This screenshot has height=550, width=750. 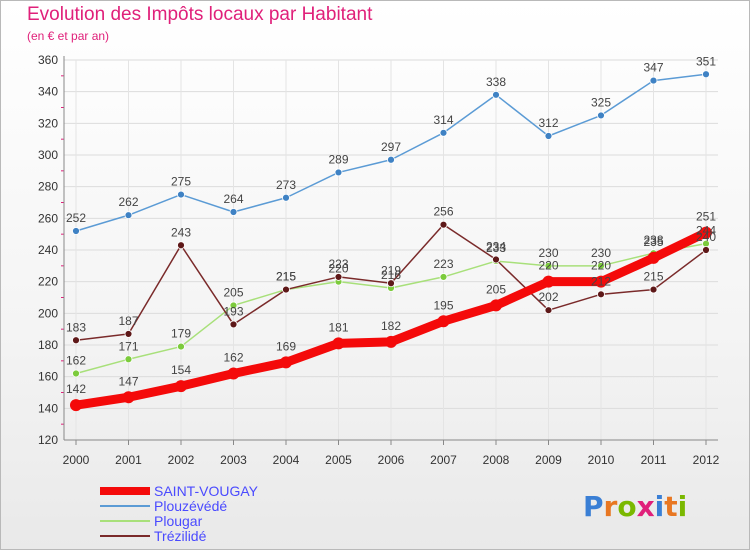 What do you see at coordinates (233, 358) in the screenshot?
I see `data-label-saint-vougay: 162` at bounding box center [233, 358].